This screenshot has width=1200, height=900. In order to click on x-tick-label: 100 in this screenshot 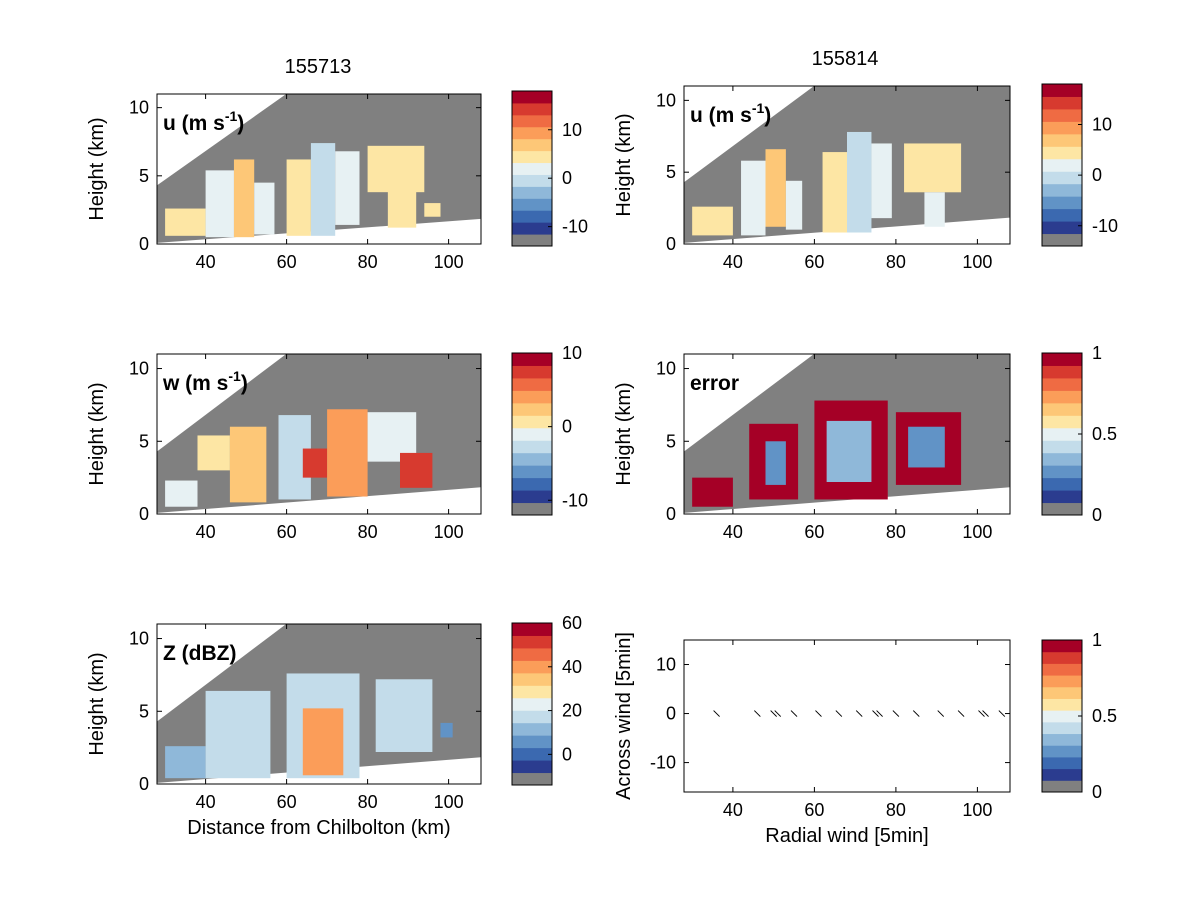, I will do `click(449, 802)`.